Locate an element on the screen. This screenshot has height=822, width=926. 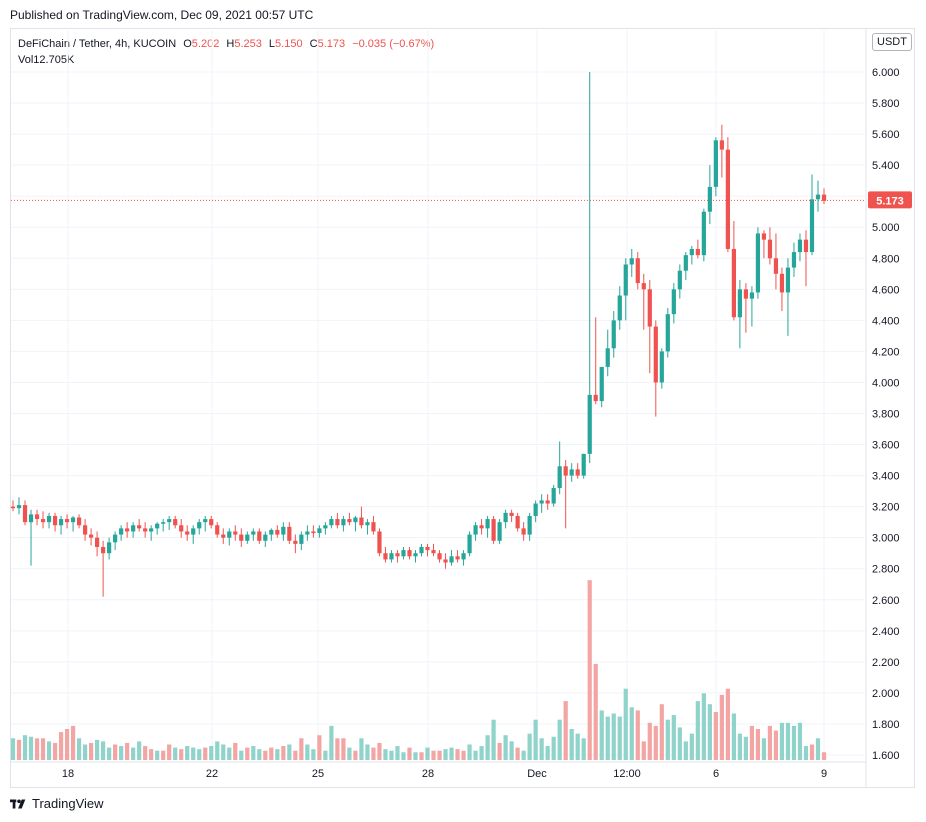
symbol-label: DeFiChain / Tether, 4h, KUCOIN is located at coordinates (97, 44).